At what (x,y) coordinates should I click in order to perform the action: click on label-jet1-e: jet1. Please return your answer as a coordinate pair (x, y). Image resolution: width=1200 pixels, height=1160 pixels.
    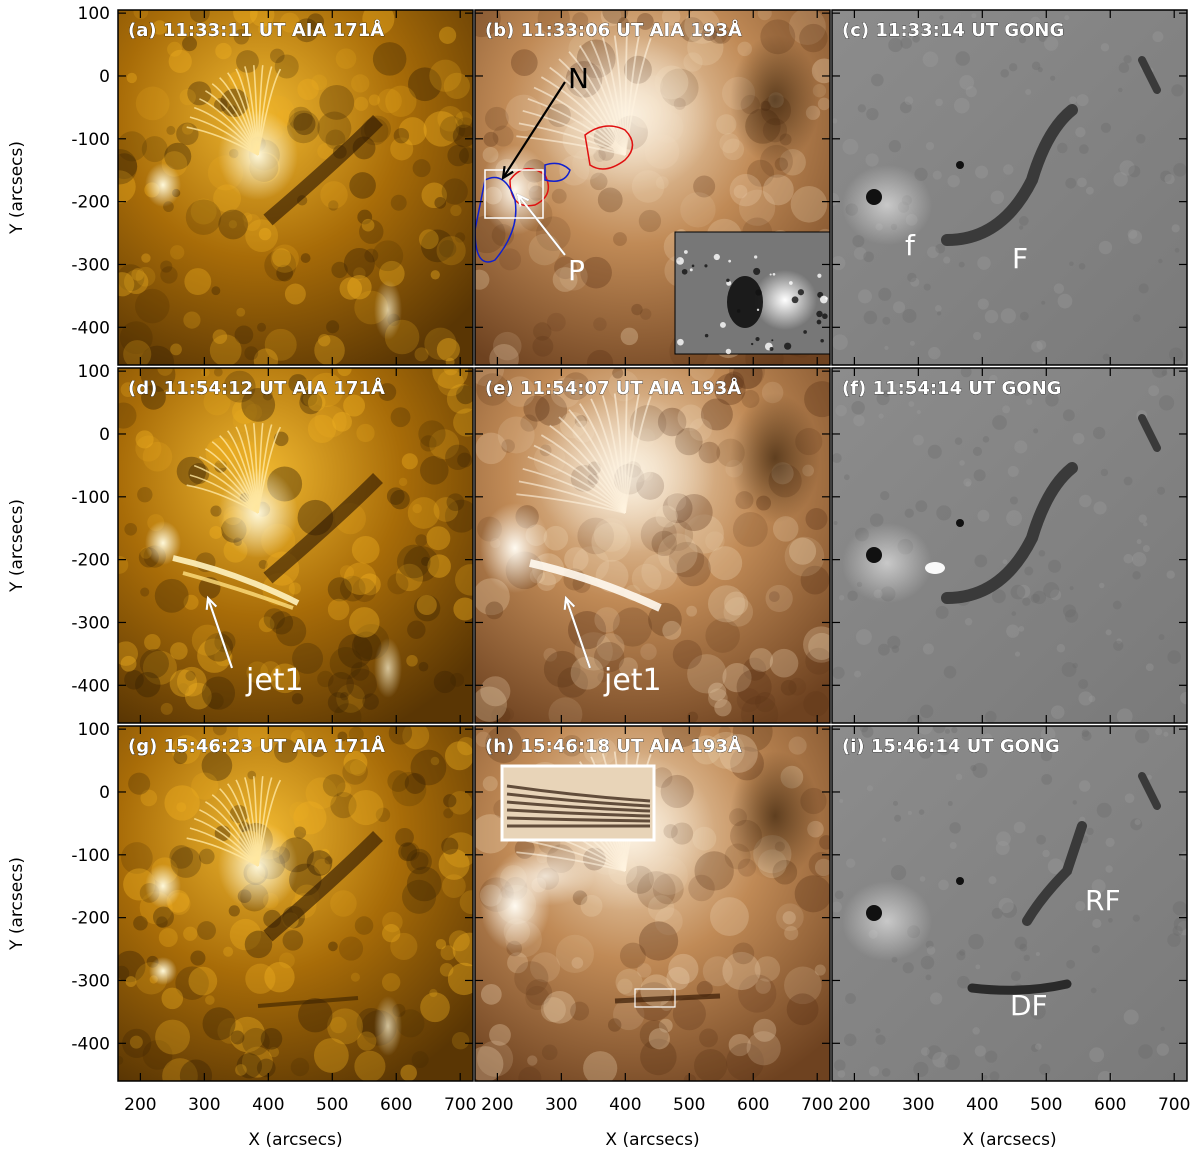
    Looking at the image, I should click on (632, 680).